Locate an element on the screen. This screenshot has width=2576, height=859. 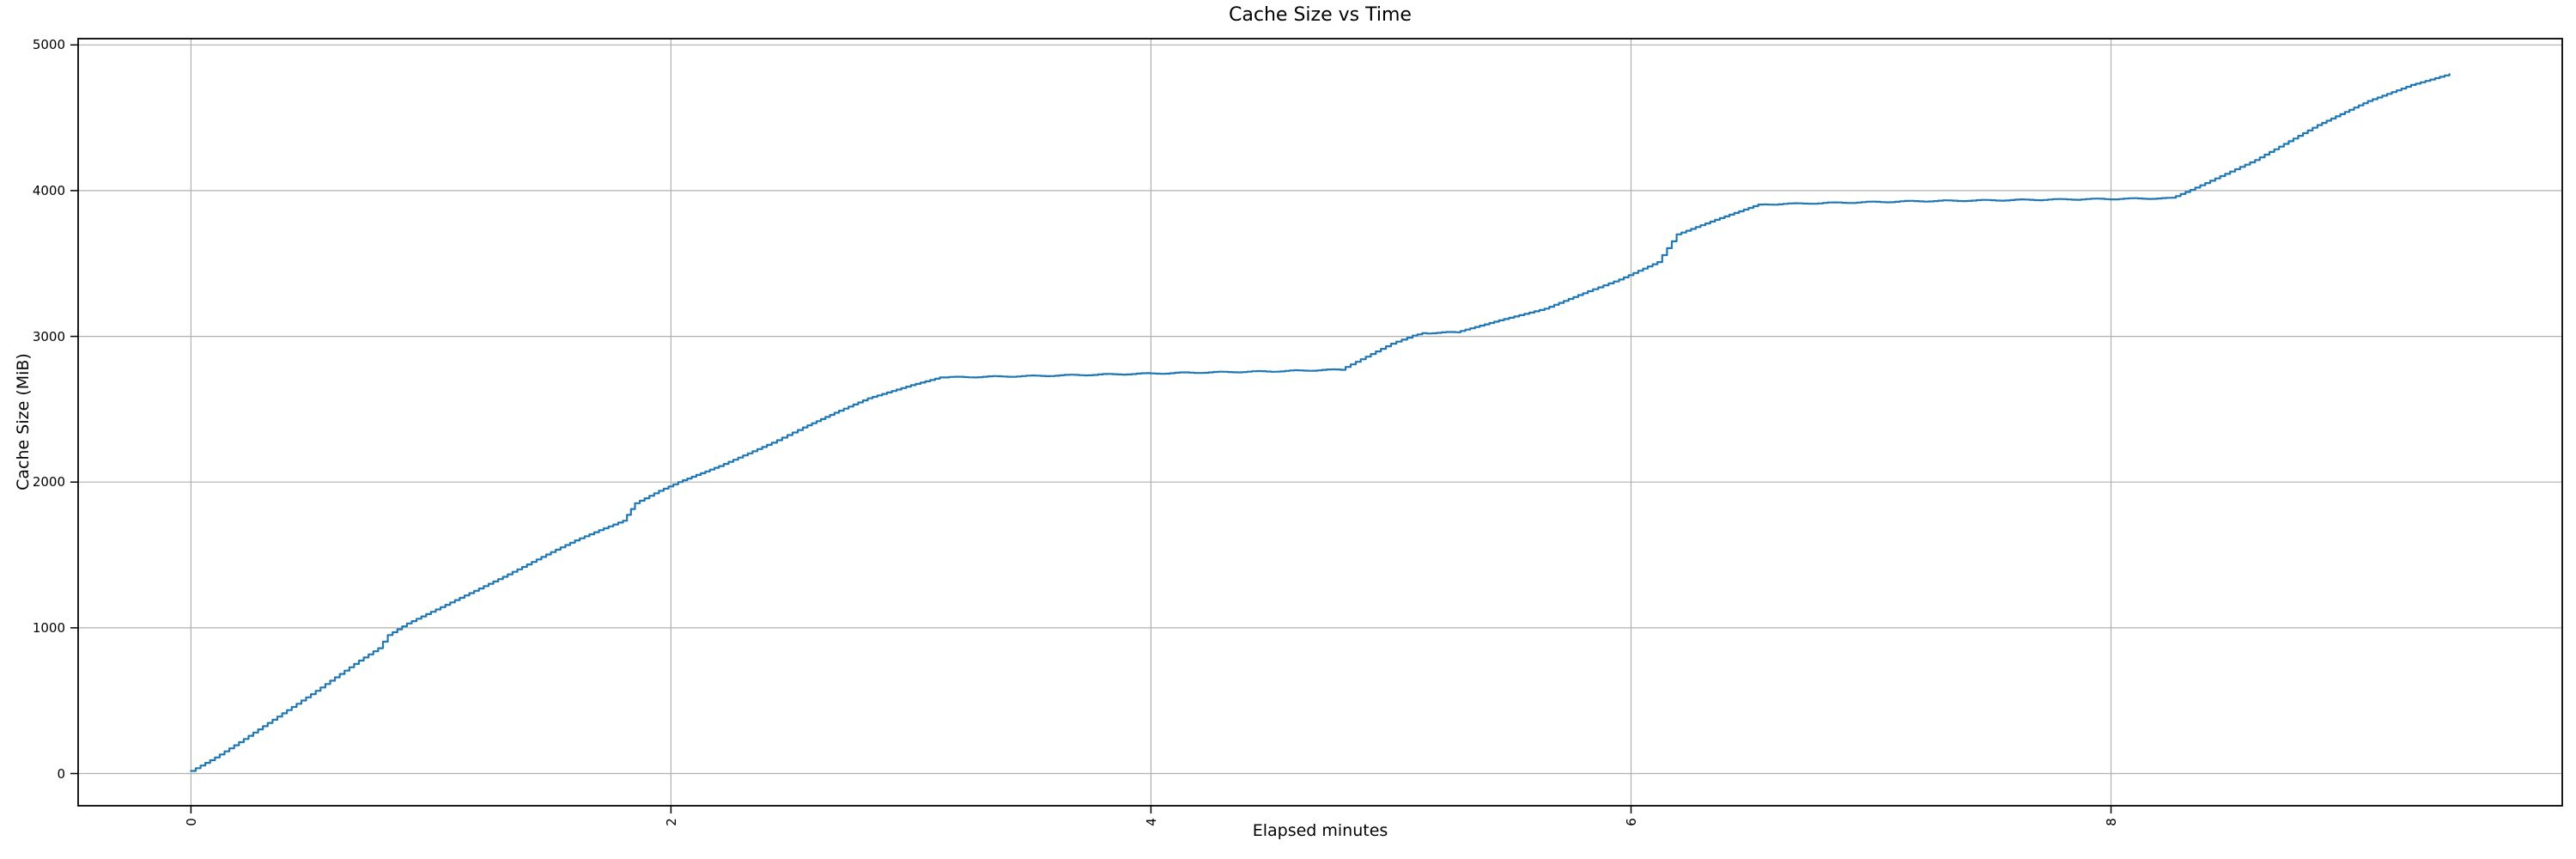
x-tick-label: 6 is located at coordinates (1631, 822).